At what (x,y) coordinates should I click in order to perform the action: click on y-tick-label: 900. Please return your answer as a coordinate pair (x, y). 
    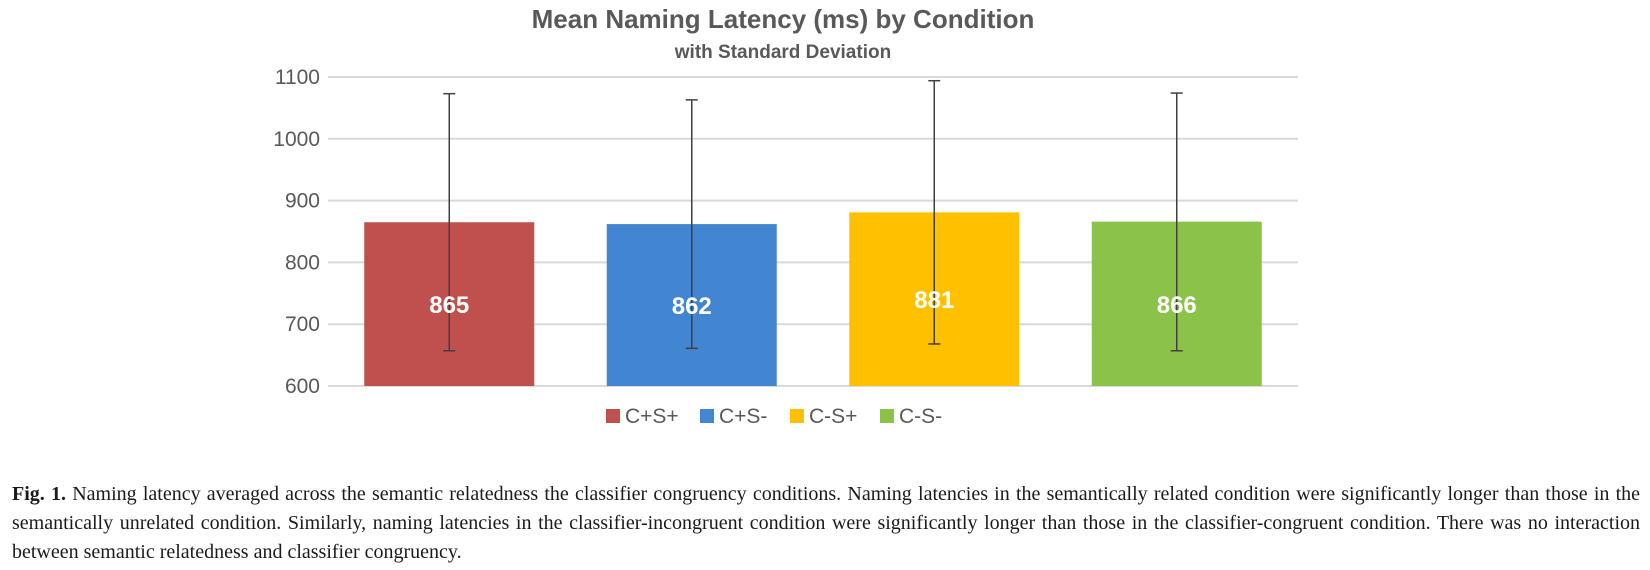
    Looking at the image, I should click on (302, 201).